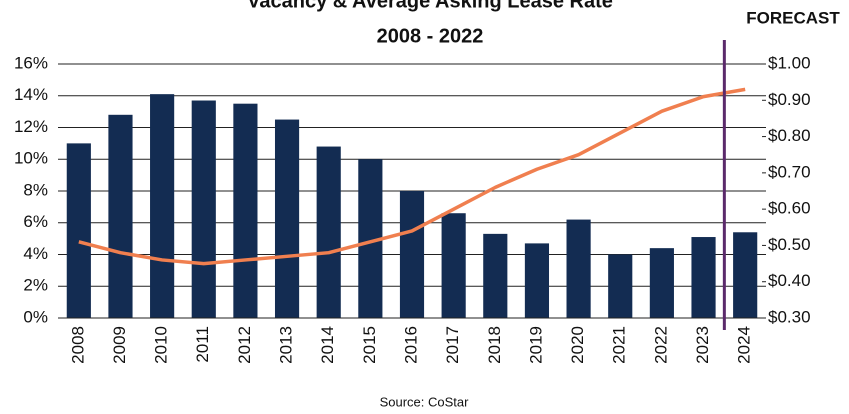  Describe the element at coordinates (35, 253) in the screenshot. I see `y-tick-label: 4%` at that location.